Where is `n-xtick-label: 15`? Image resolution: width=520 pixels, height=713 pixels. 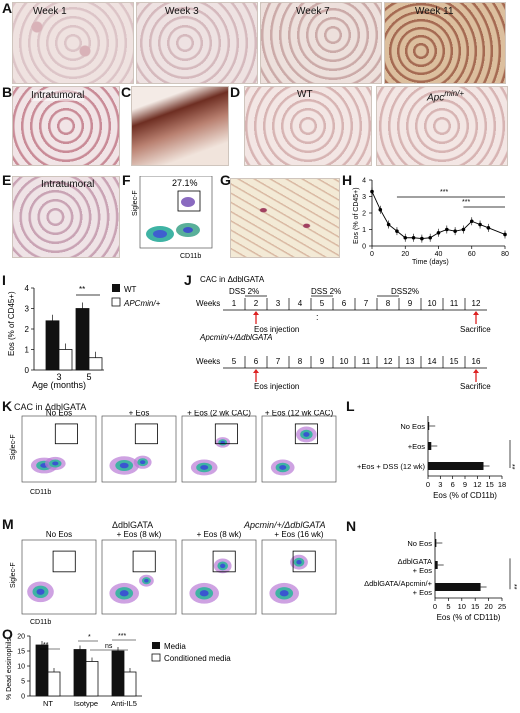
n-xtick-label: 15 is located at coordinates (475, 606).